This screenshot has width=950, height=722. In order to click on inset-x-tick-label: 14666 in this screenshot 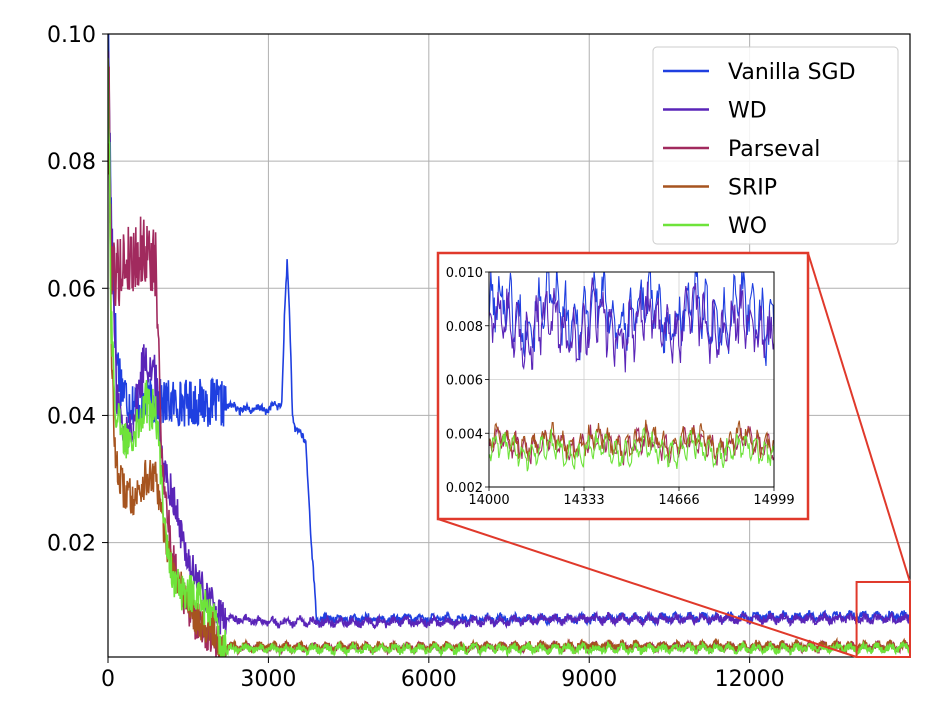, I will do `click(678, 500)`.